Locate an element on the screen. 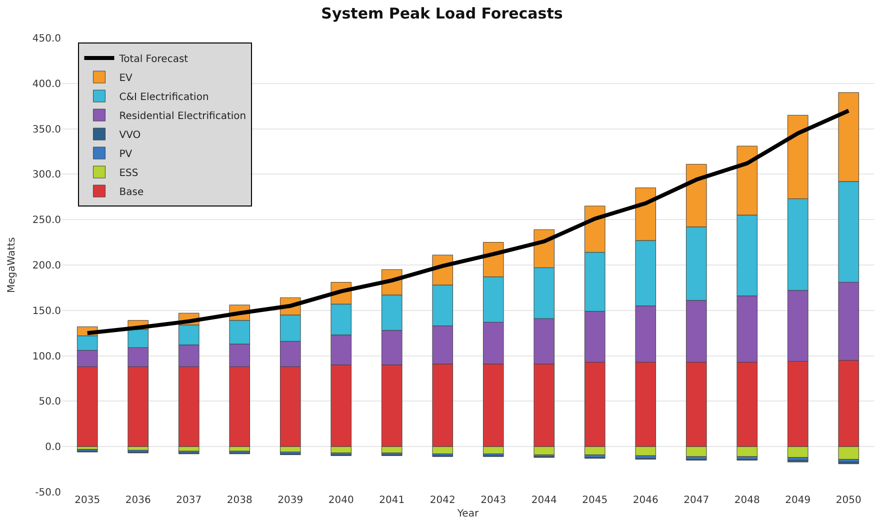 The image size is (884, 532). legend-label: Base is located at coordinates (131, 192).